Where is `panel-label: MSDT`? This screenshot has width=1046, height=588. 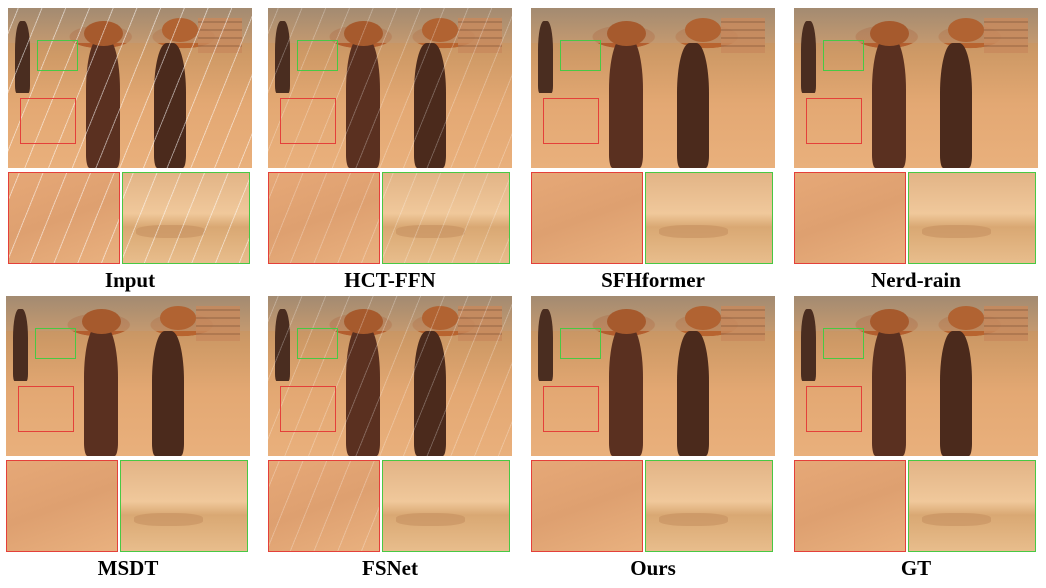
panel-label: MSDT is located at coordinates (128, 568).